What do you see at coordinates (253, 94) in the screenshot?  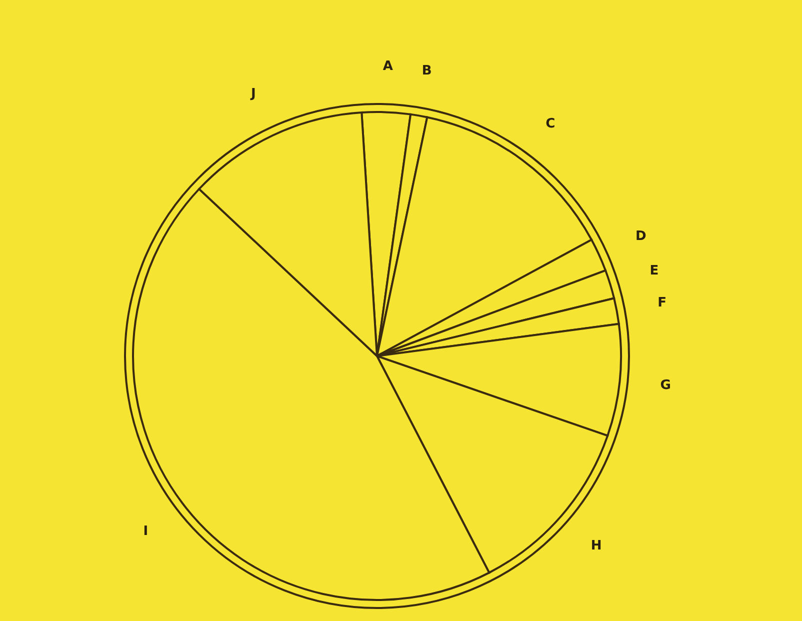 I see `slice-label: J` at bounding box center [253, 94].